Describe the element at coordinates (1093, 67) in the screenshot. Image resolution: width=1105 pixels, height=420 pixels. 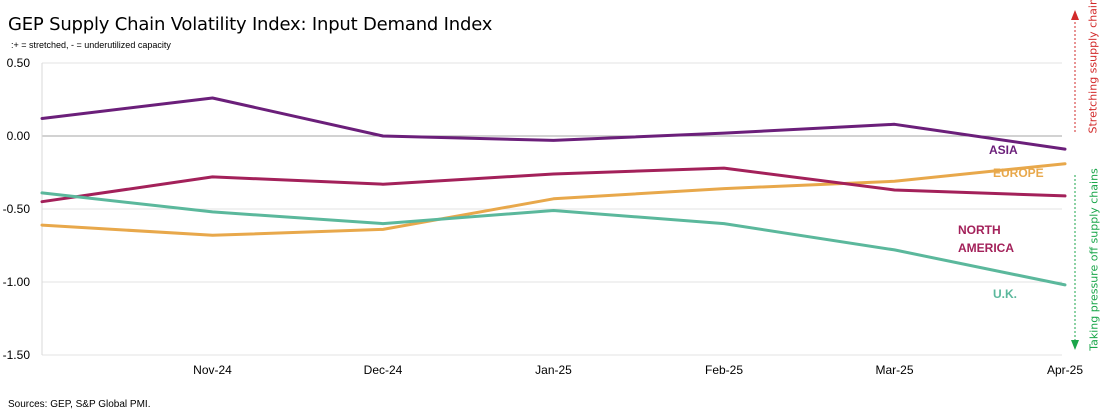
I see `stretching-label: Stretching ssupply chains` at that location.